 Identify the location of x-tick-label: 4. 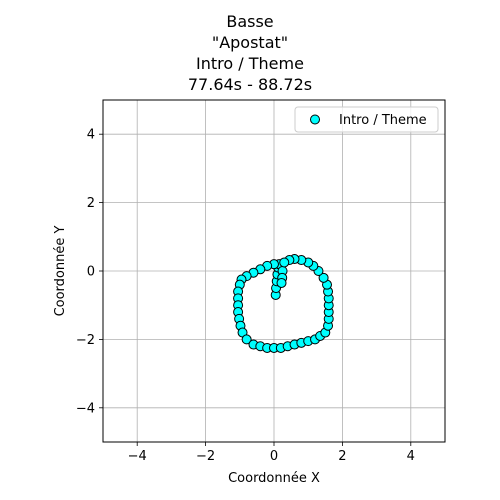
(411, 456).